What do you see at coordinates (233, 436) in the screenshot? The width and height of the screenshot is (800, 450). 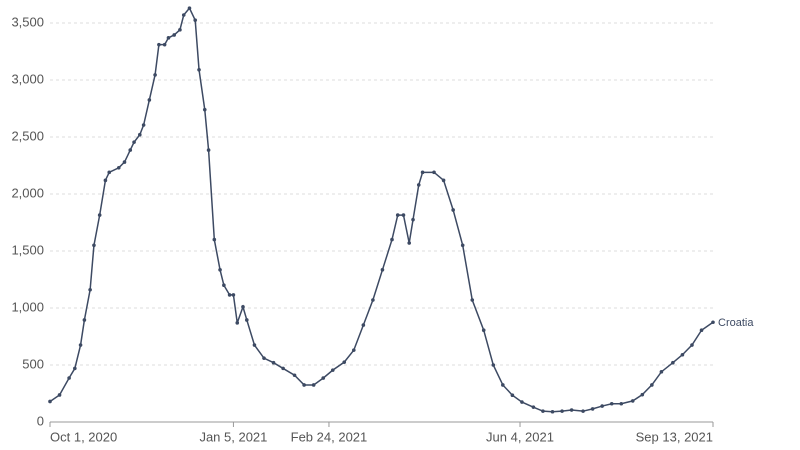 I see `x-tick-label: Jan 5, 2021` at bounding box center [233, 436].